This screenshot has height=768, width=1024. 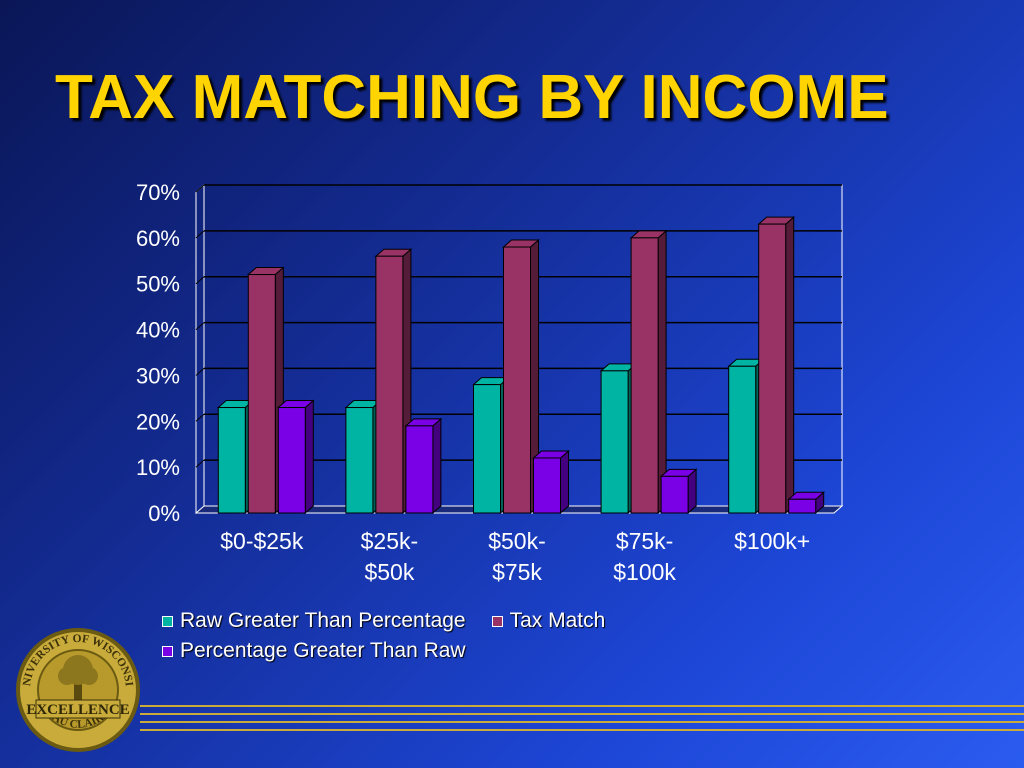 I want to click on legend-swatch-tax-match, so click(x=497, y=621).